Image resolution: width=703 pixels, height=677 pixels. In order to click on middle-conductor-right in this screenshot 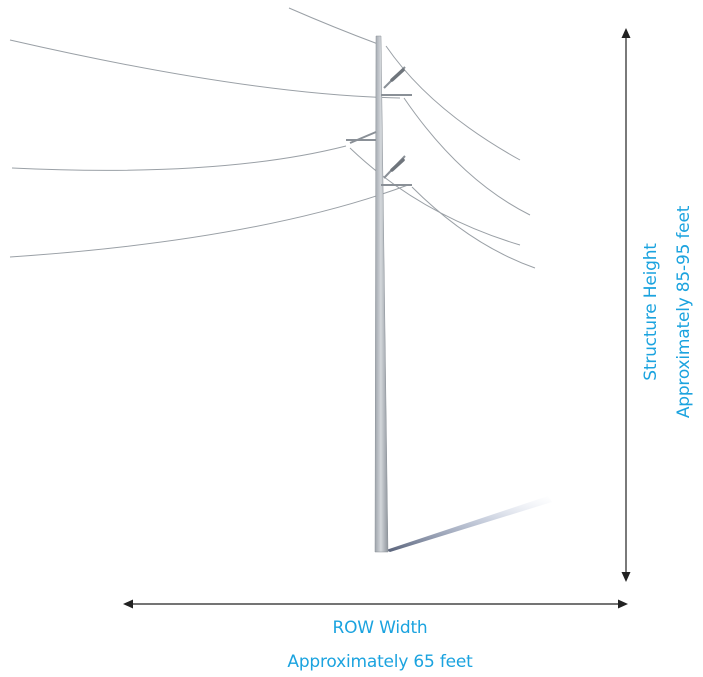, I will do `click(435, 196)`.